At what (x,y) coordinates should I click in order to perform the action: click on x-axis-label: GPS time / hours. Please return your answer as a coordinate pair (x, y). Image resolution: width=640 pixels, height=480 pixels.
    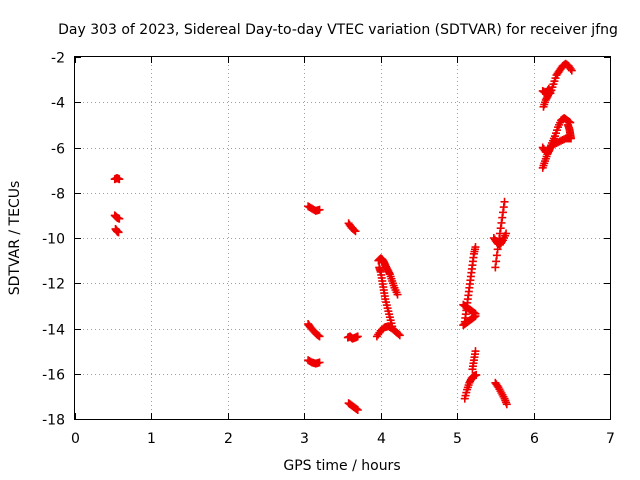
    Looking at the image, I should click on (341, 466).